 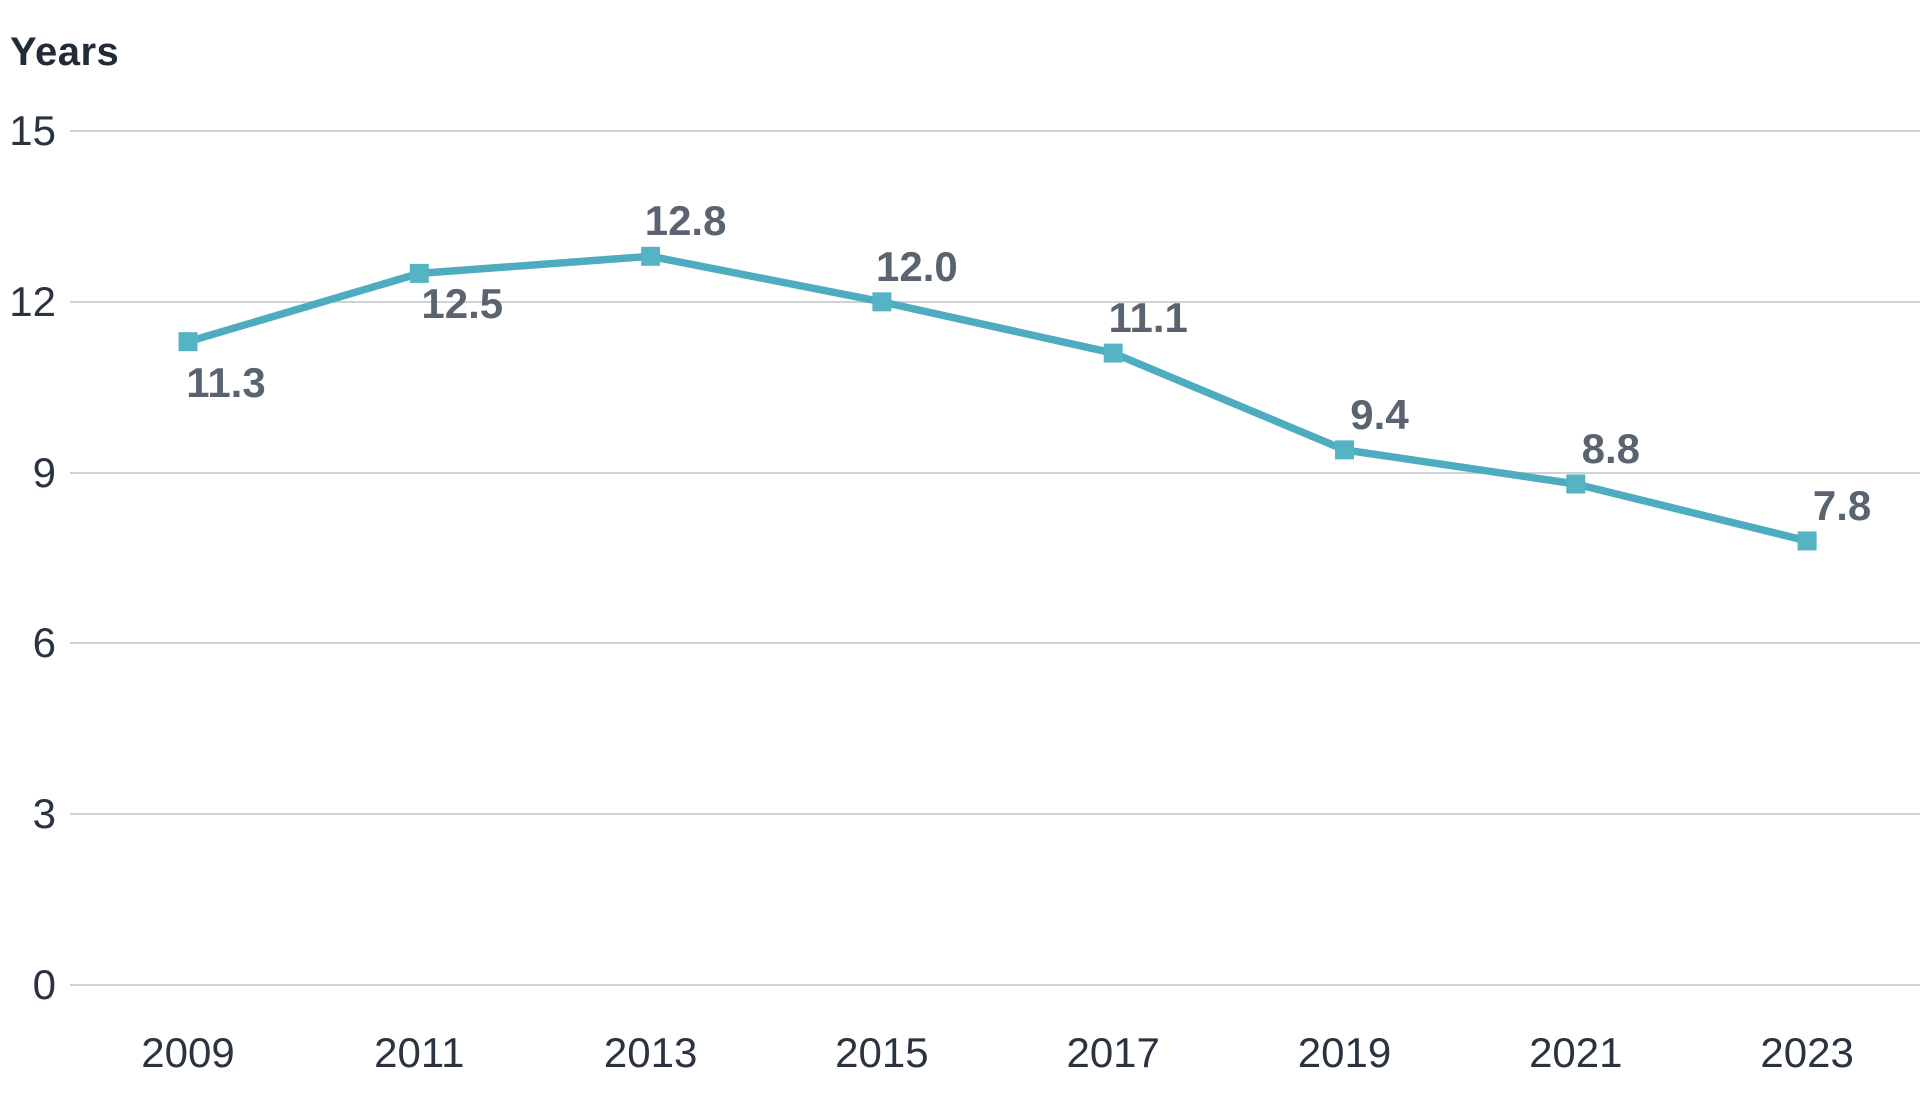 What do you see at coordinates (882, 302) in the screenshot?
I see `data-point-marker-2015` at bounding box center [882, 302].